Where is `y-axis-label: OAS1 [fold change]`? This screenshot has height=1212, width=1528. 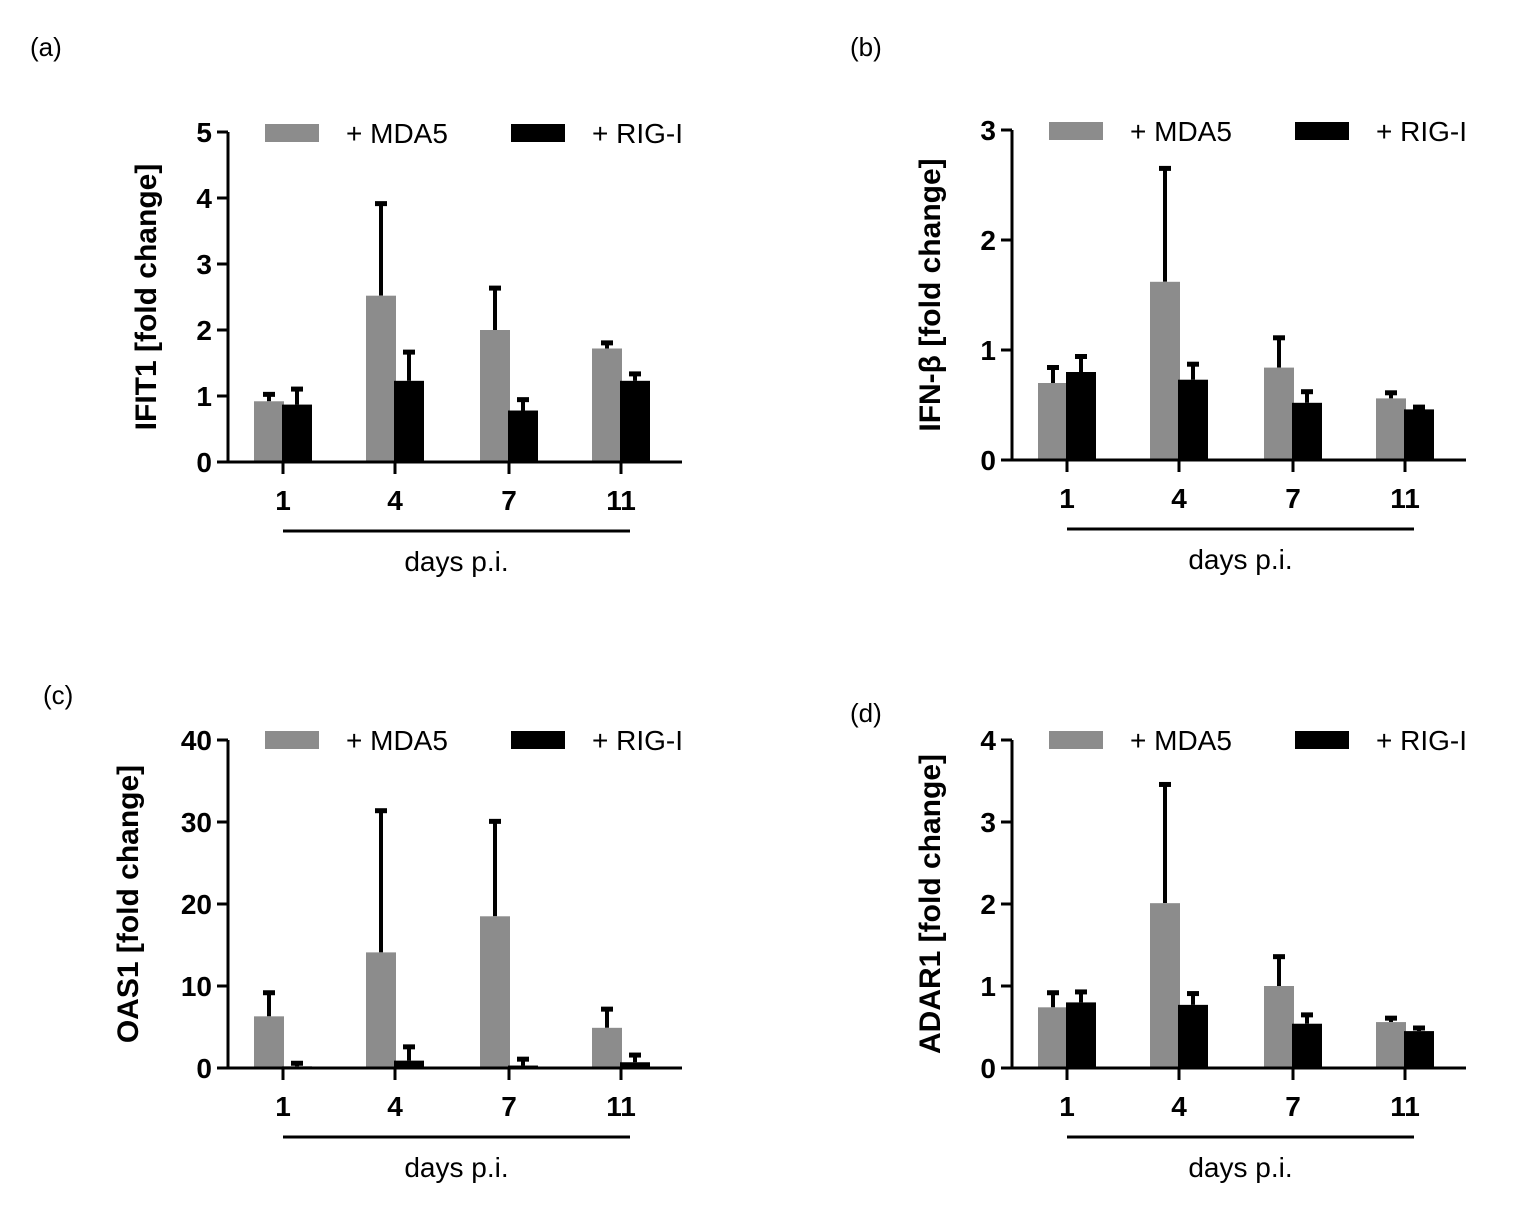
y-axis-label: OAS1 [fold change] is located at coordinates (128, 904).